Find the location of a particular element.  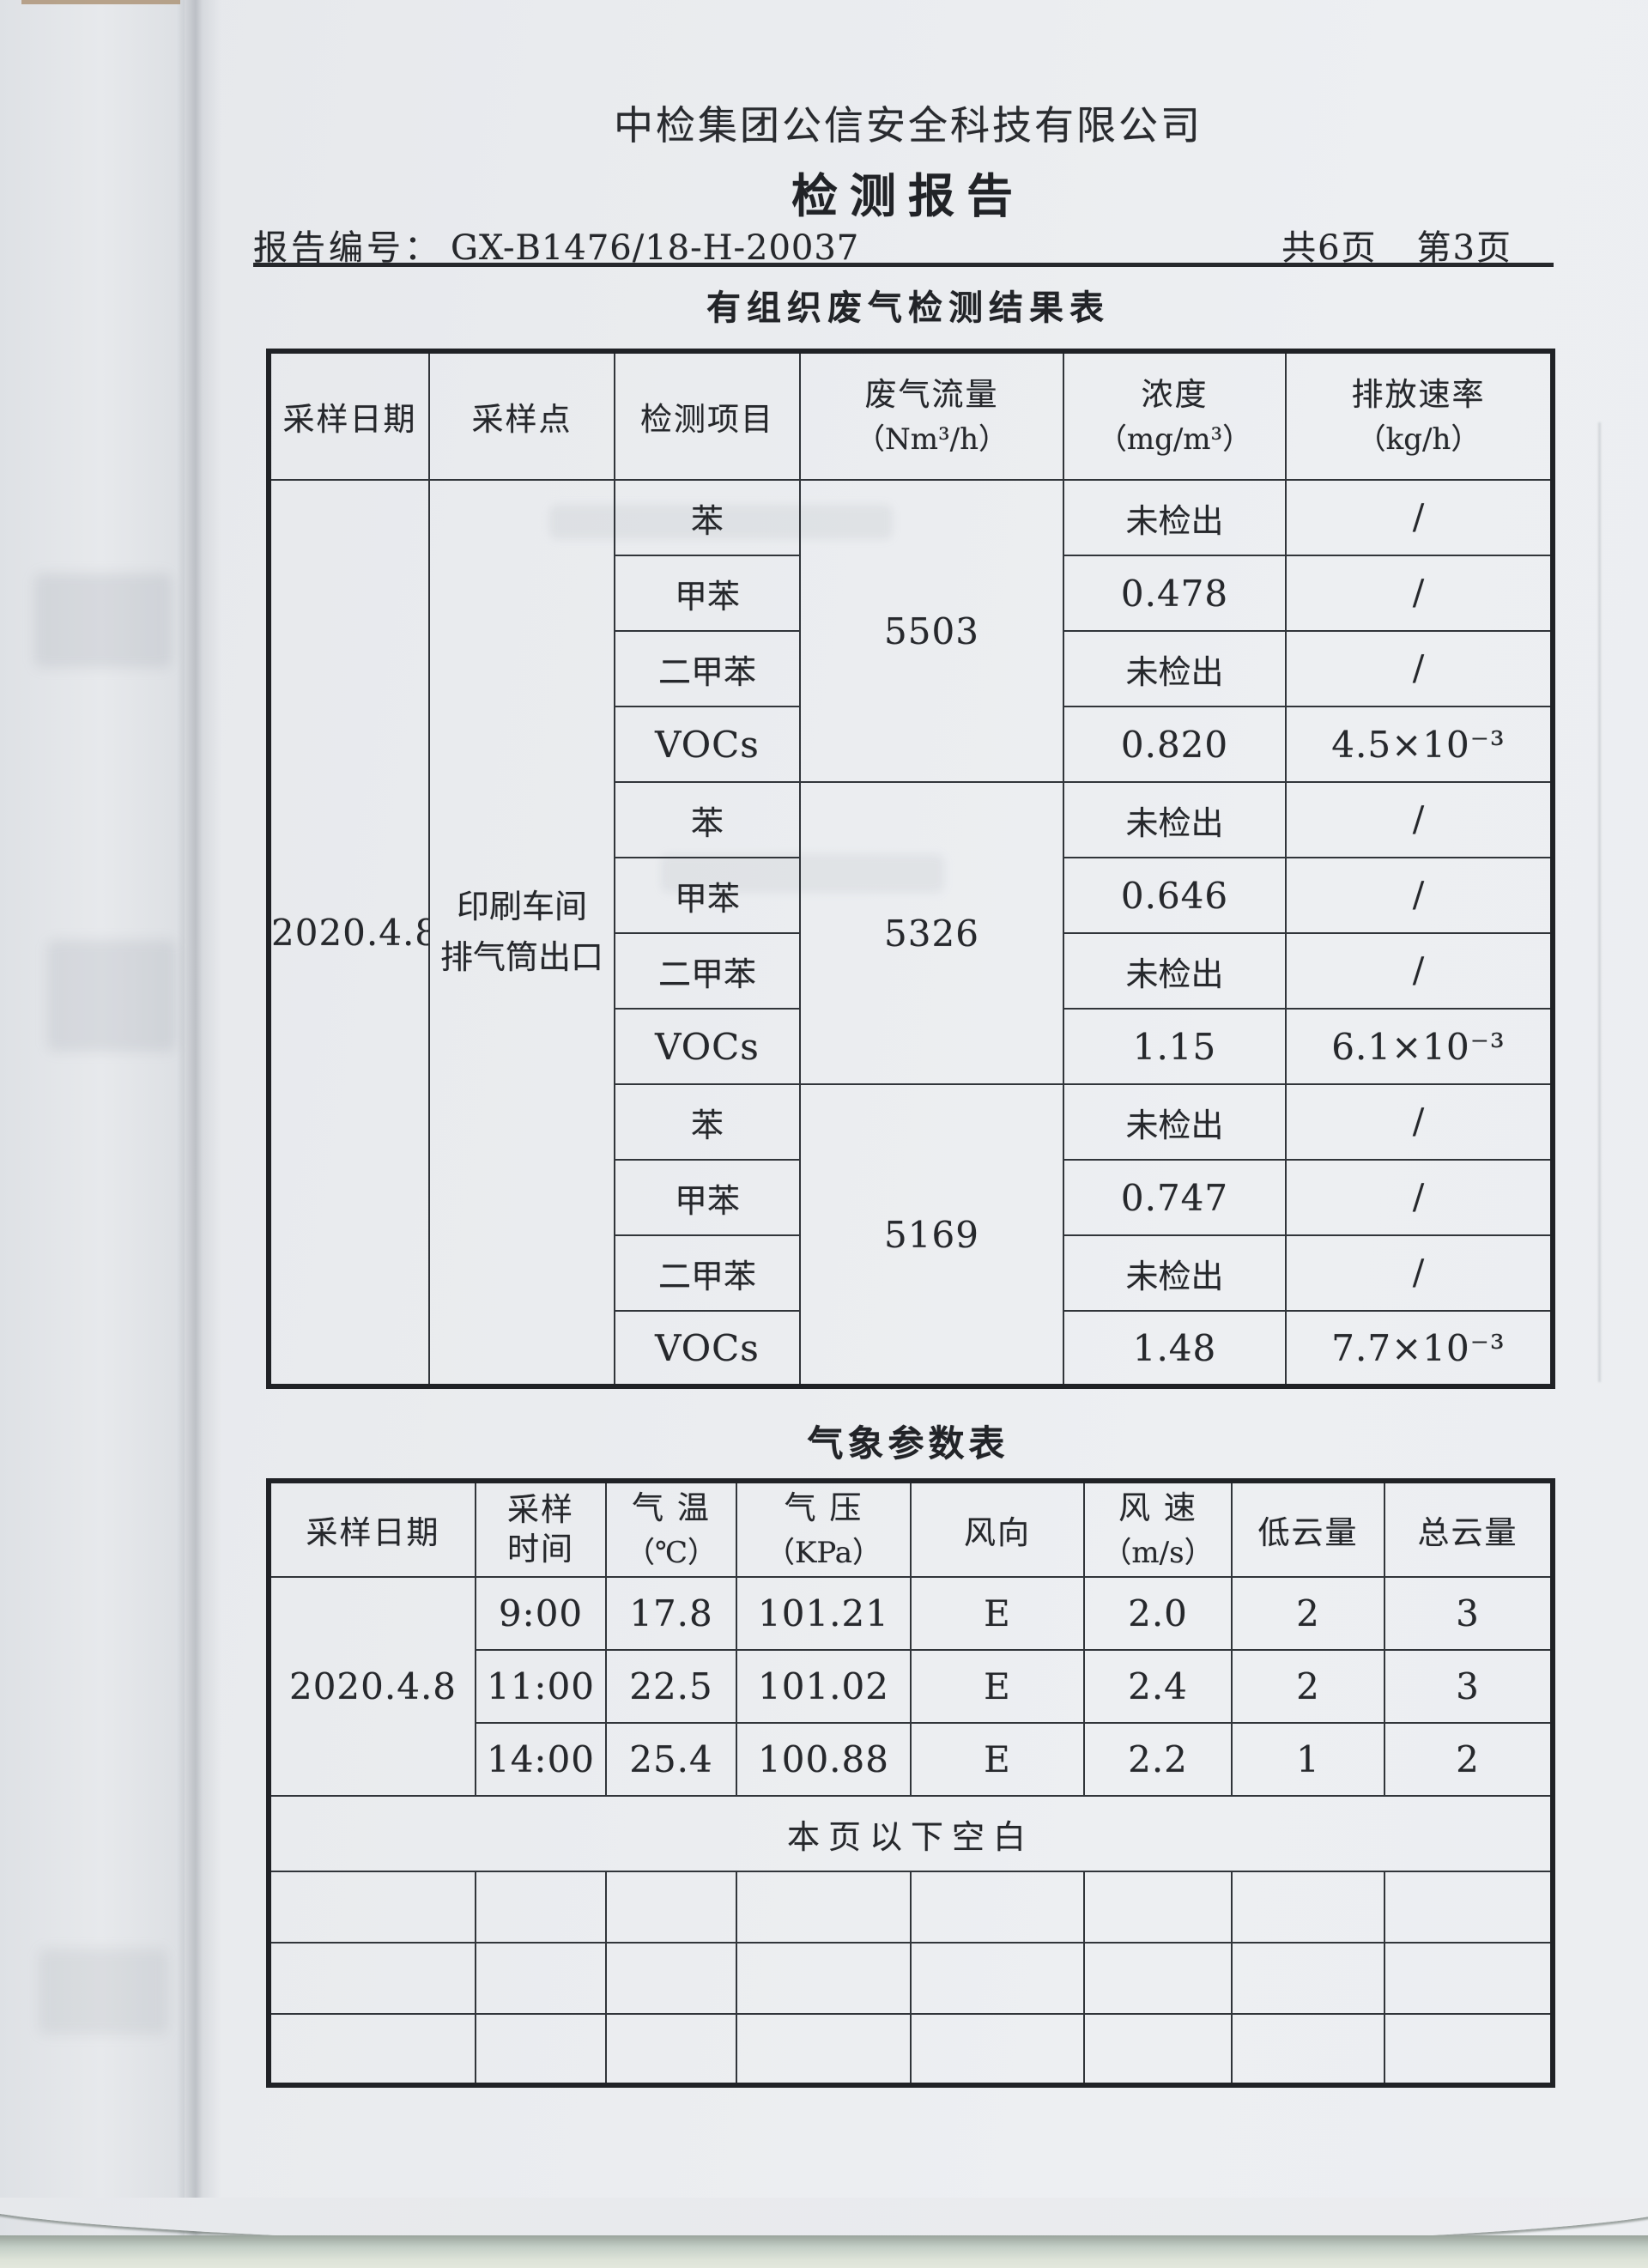

table-row: 甲苯 0.478 / is located at coordinates (911, 593).